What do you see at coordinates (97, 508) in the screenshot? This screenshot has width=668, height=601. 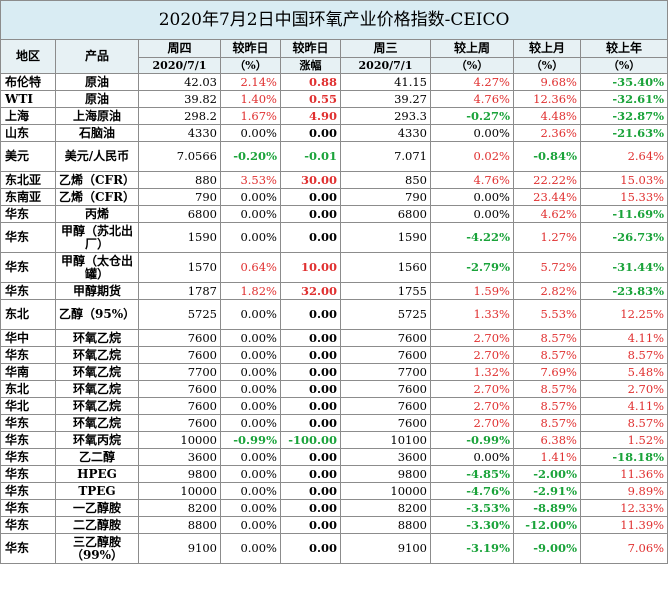 I see `row-product: 一乙醇胺` at bounding box center [97, 508].